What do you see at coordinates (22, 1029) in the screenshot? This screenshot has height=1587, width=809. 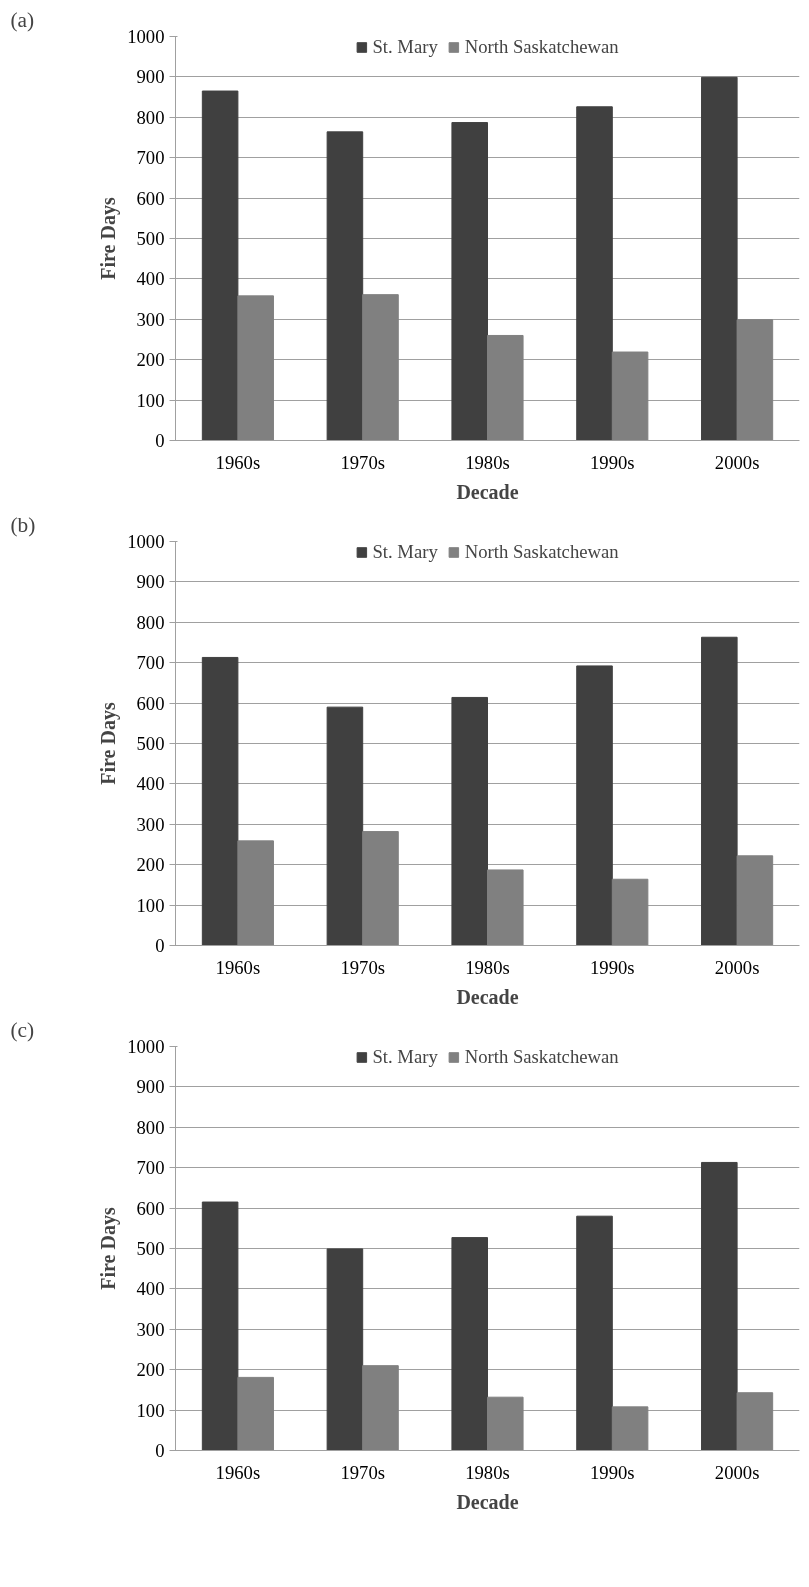 I see `text: (c)` at bounding box center [22, 1029].